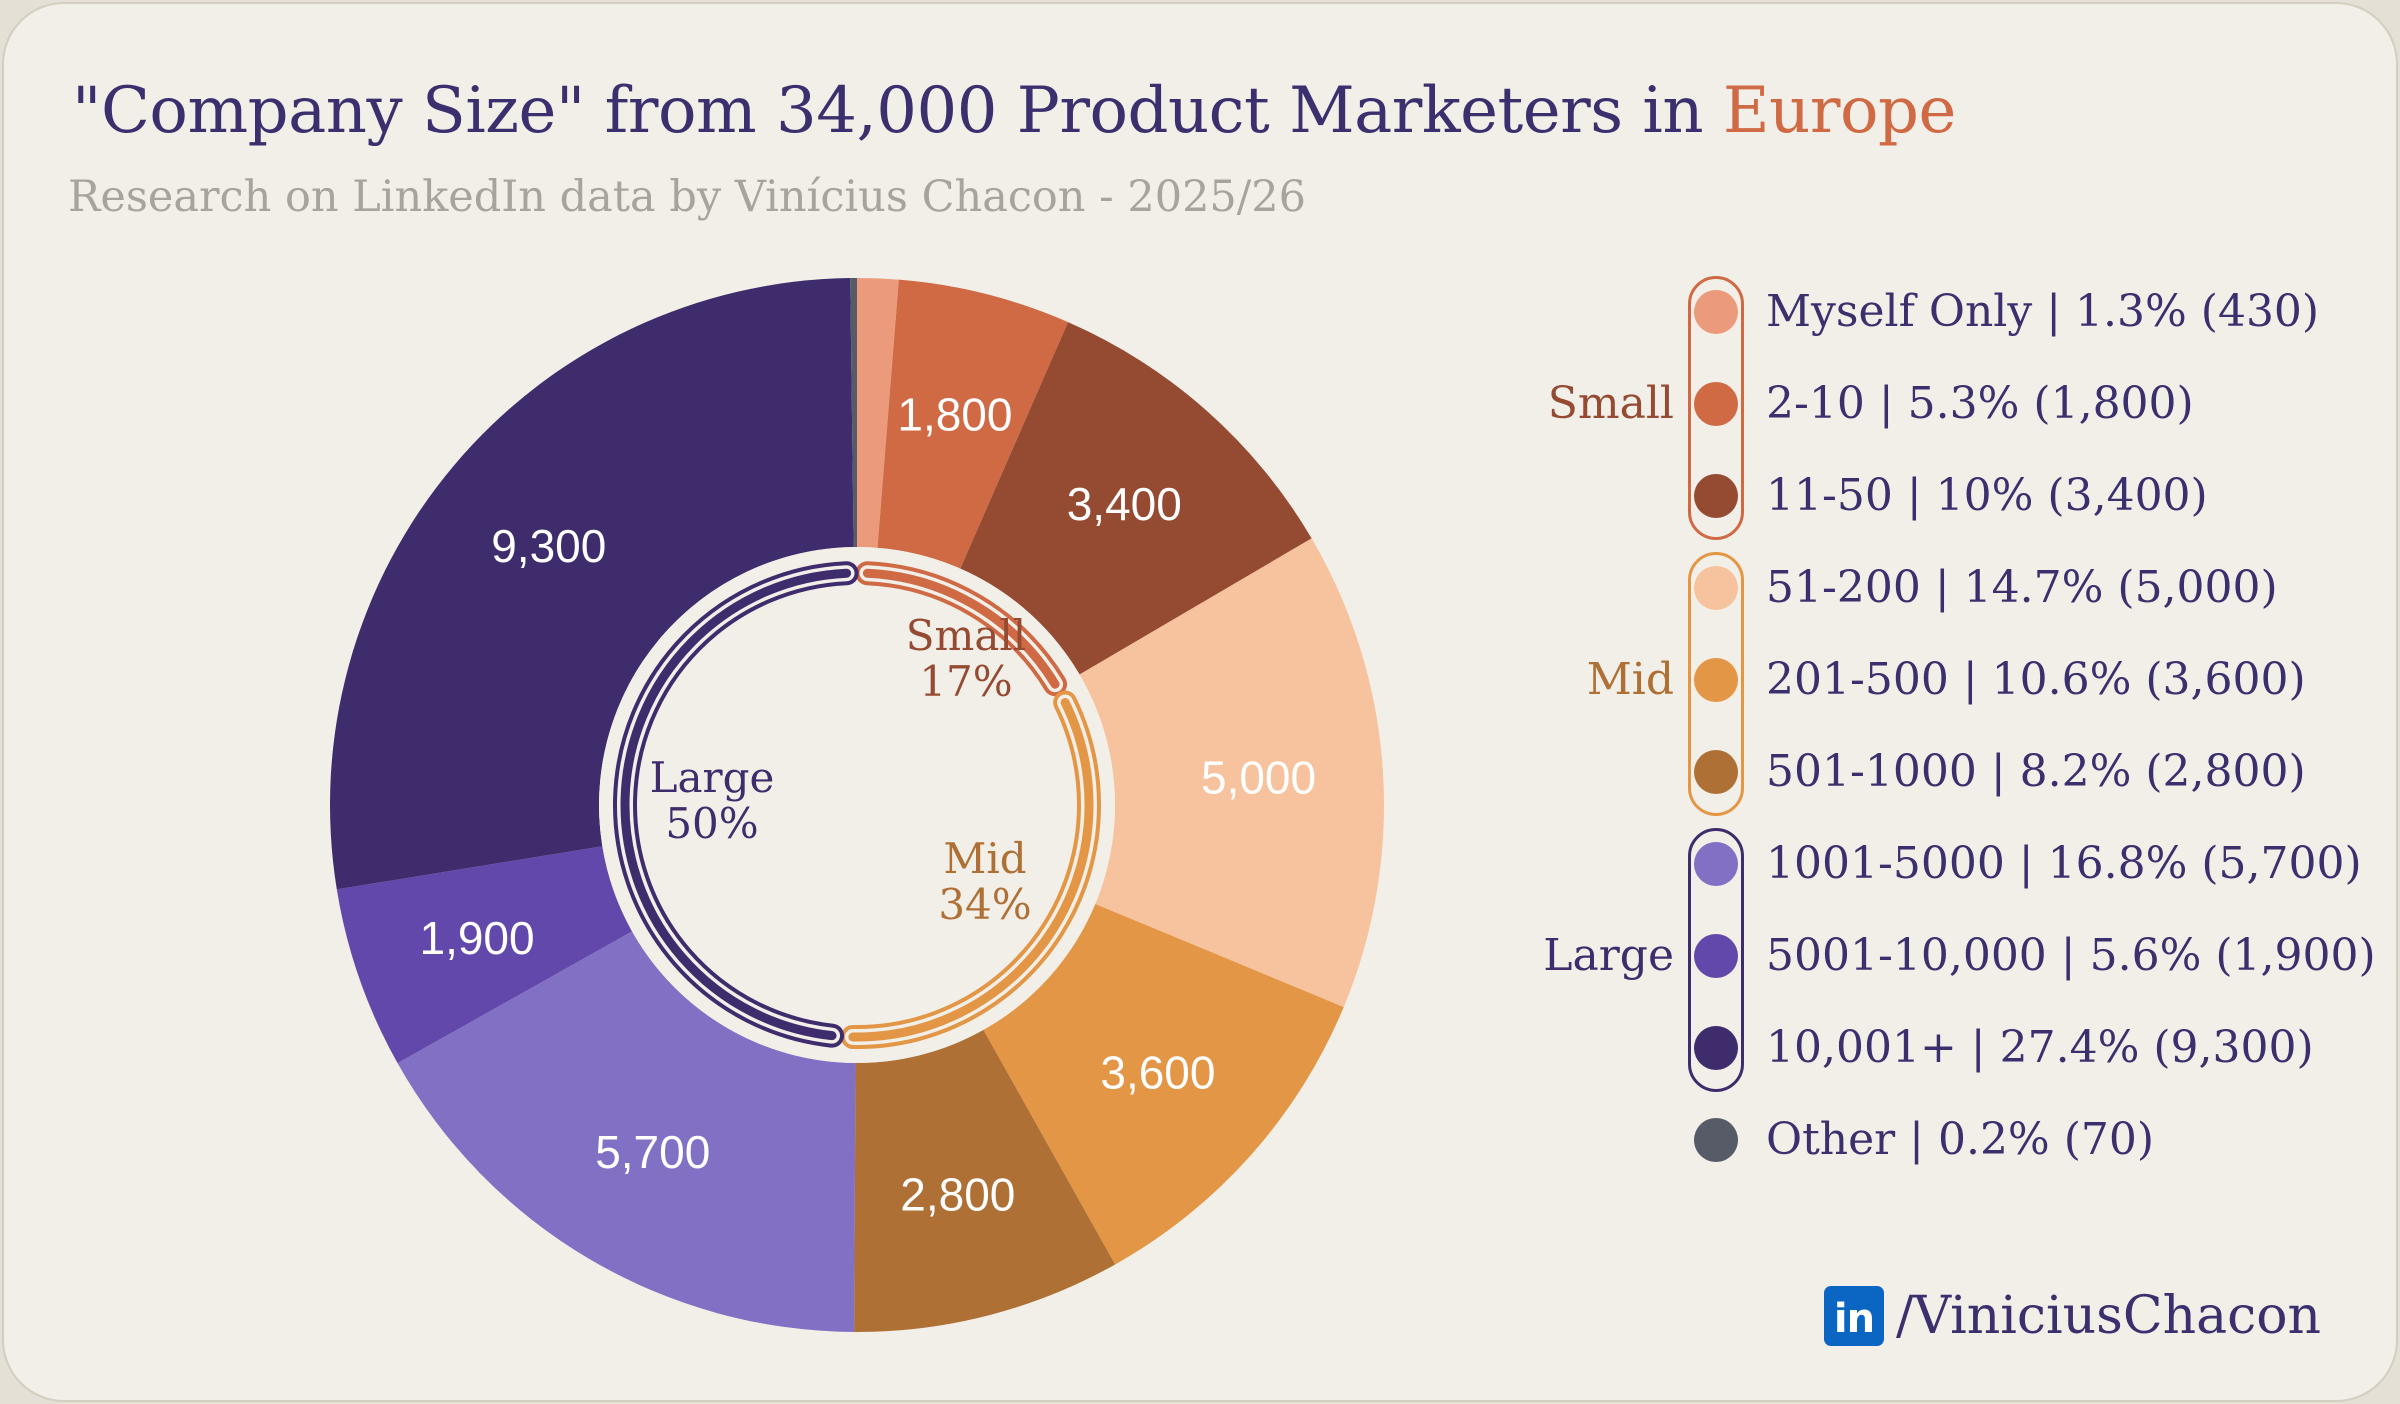 The height and width of the screenshot is (1404, 2400). I want to click on slice-value-label: 3,600, so click(1157, 1072).